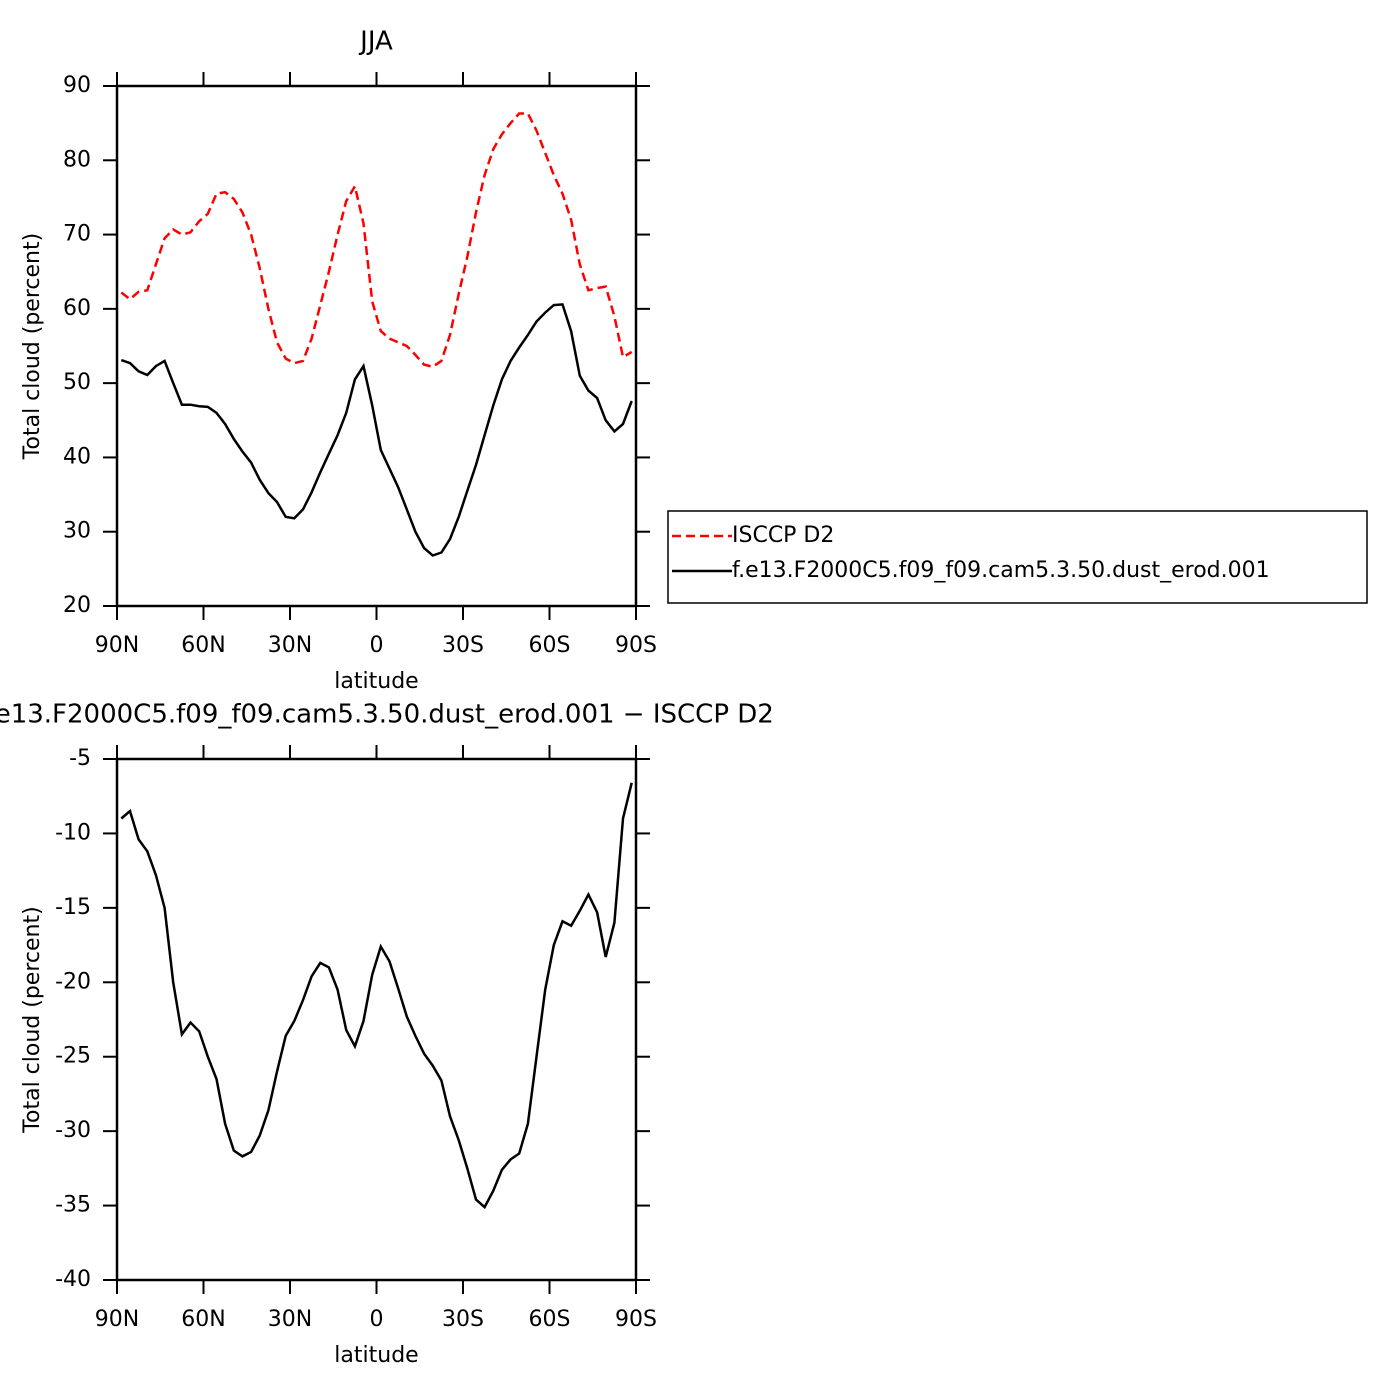 This screenshot has height=1391, width=1388. I want to click on y-tick-label: 30, so click(77, 531).